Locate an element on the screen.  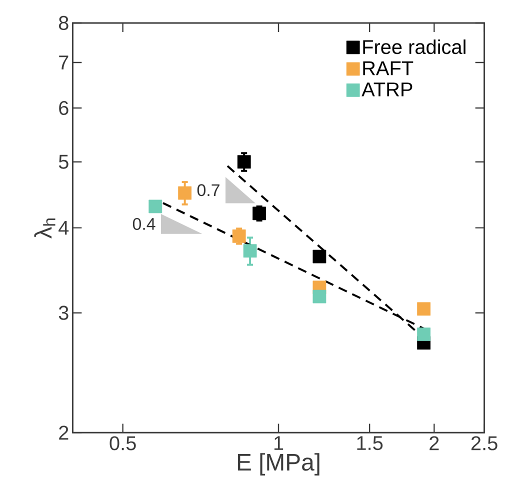
x-tick-label: 0.5 is located at coordinates (123, 443).